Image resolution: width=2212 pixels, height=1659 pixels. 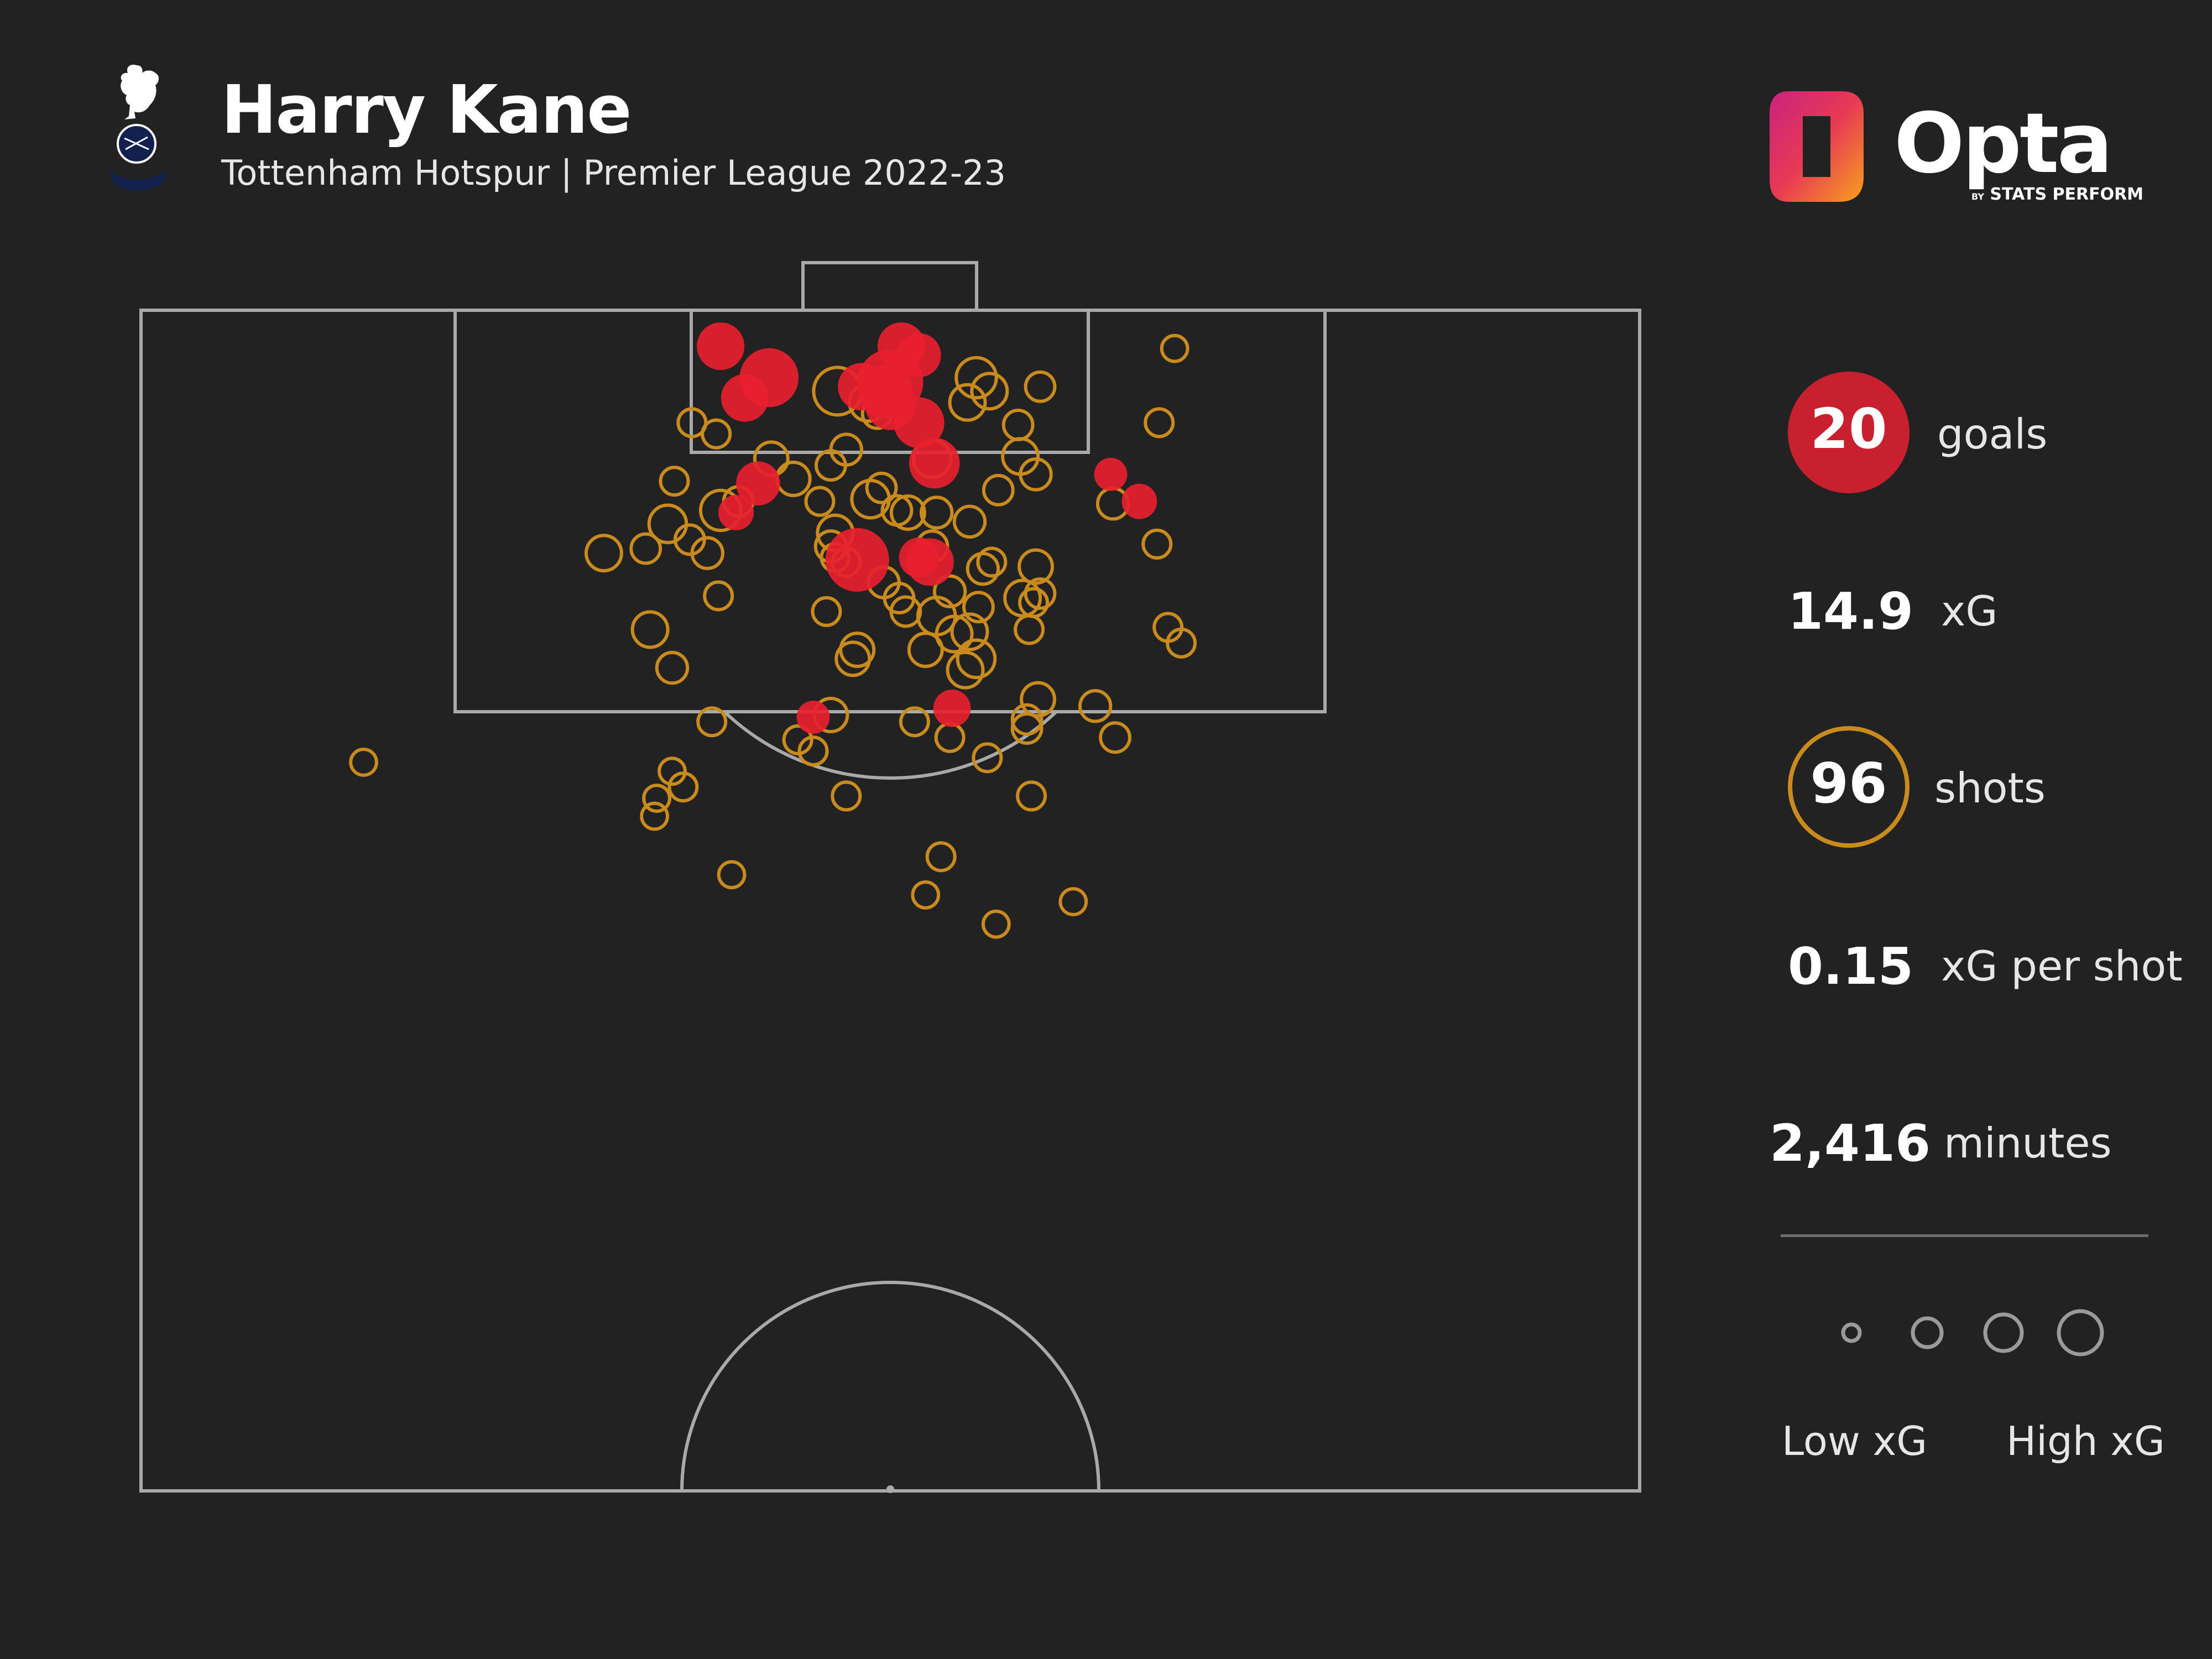 I want to click on goal, so click(x=890, y=286).